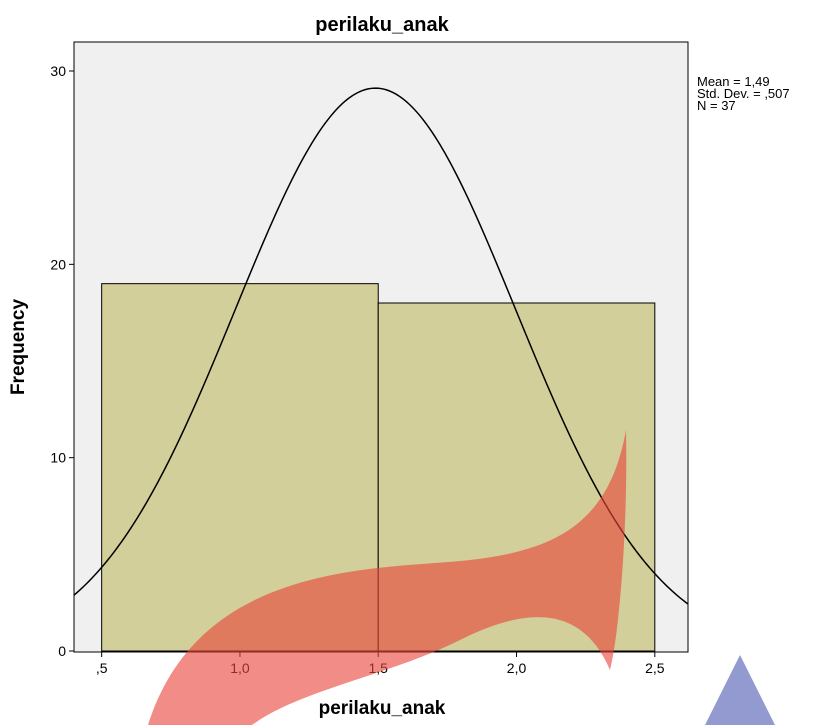 The width and height of the screenshot is (819, 725). What do you see at coordinates (743, 93) in the screenshot?
I see `stat-std-dev: Std. Dev. = ,507` at bounding box center [743, 93].